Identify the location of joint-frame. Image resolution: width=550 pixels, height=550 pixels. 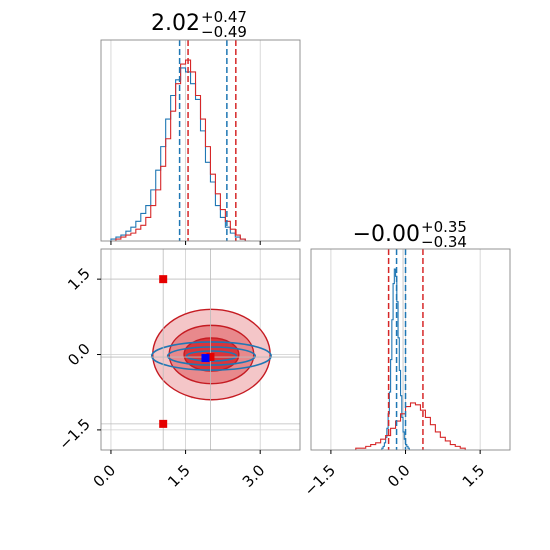
(200, 349).